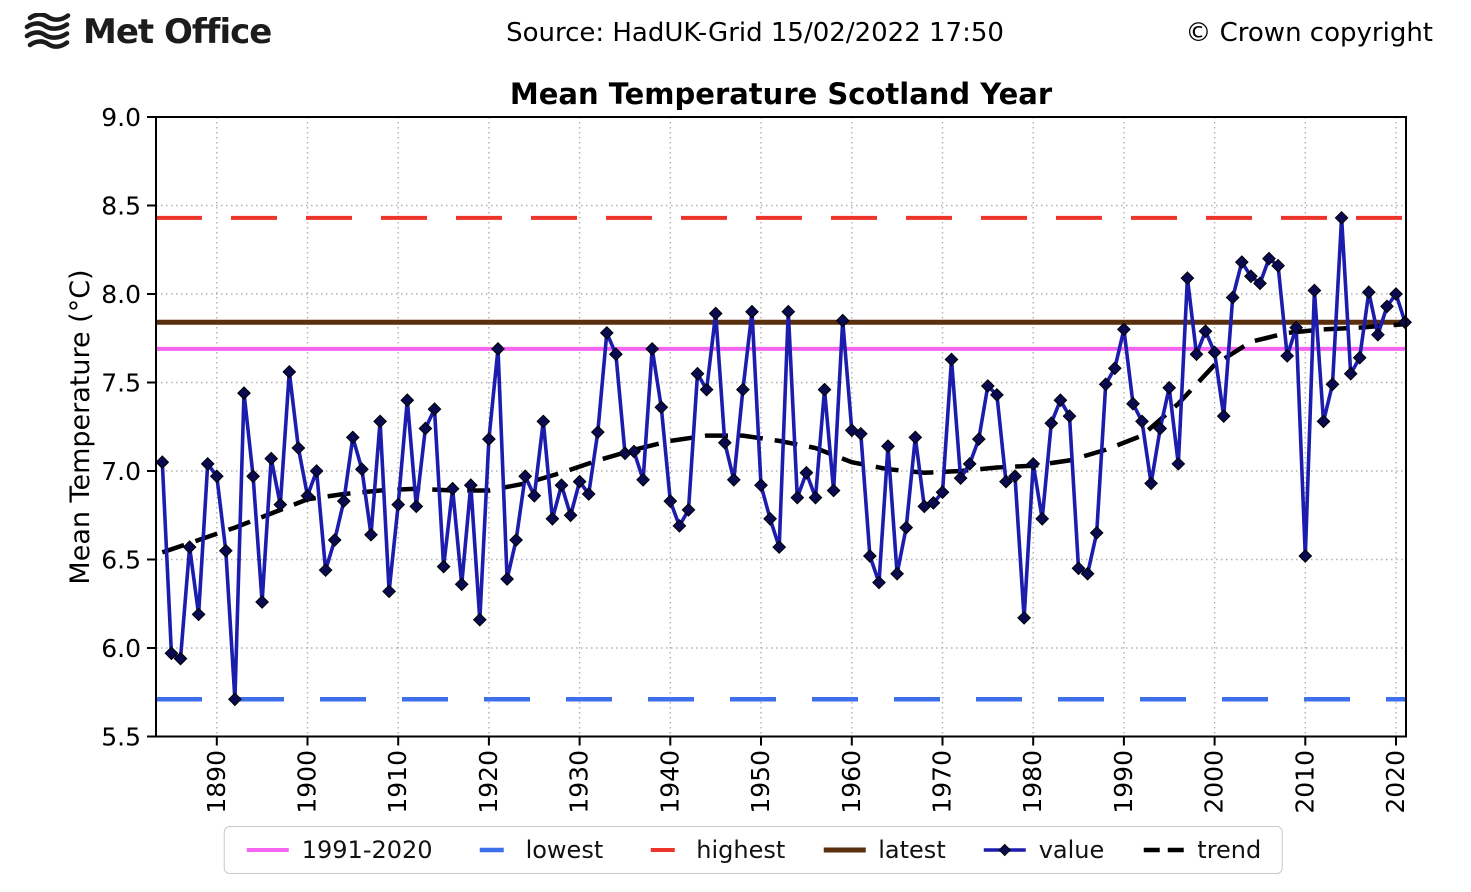 This screenshot has width=1471, height=892. What do you see at coordinates (121, 648) in the screenshot?
I see `y-tick-label: 6.0` at bounding box center [121, 648].